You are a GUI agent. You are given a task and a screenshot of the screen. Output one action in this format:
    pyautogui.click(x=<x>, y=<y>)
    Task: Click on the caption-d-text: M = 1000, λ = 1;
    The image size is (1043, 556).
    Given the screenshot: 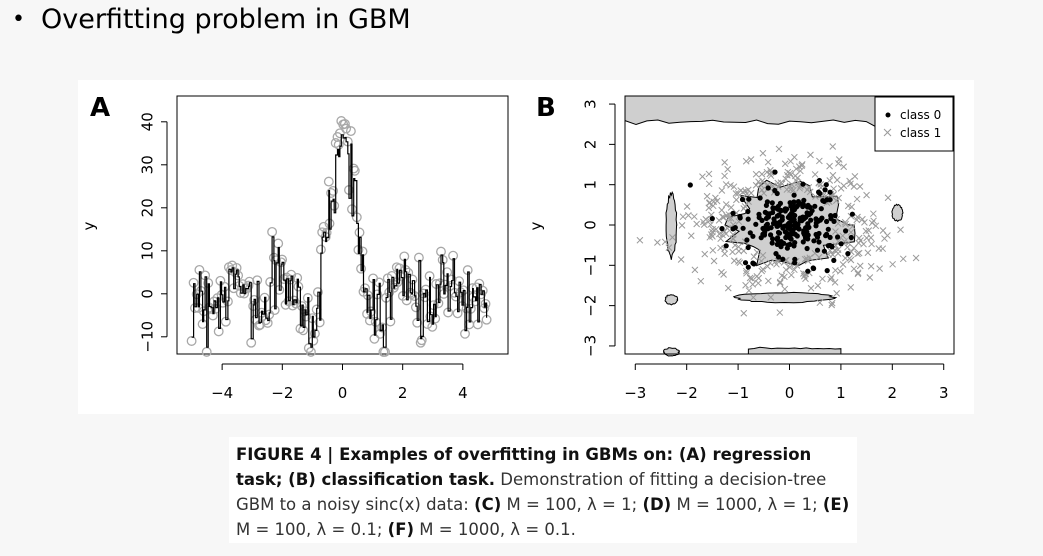 What is the action you would take?
    pyautogui.click(x=747, y=504)
    